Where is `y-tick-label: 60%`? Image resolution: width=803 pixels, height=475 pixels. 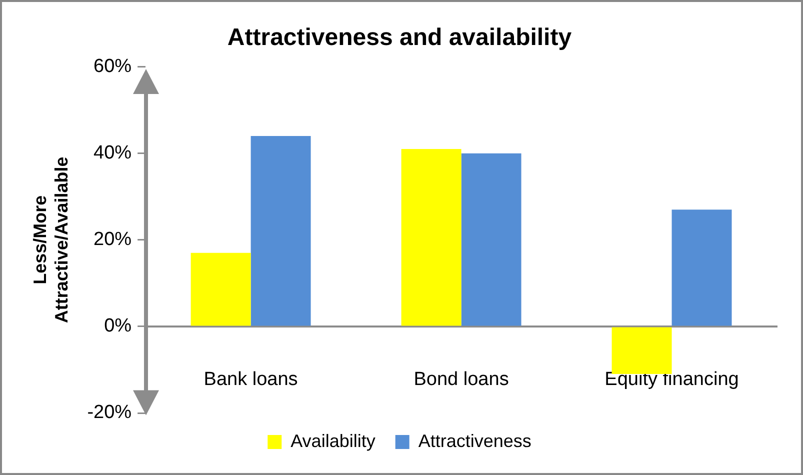 y-tick-label: 60% is located at coordinates (113, 67).